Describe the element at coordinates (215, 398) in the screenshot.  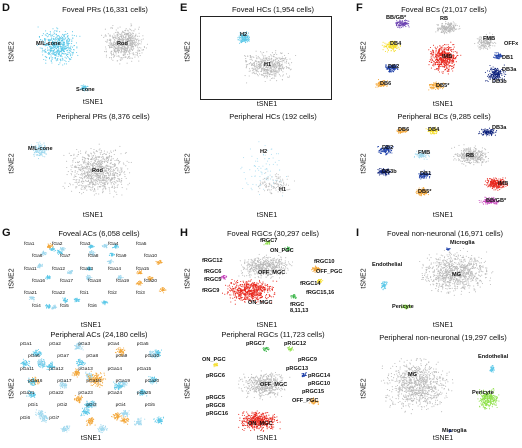
I see `cluster-label: pRGC5` at that location.